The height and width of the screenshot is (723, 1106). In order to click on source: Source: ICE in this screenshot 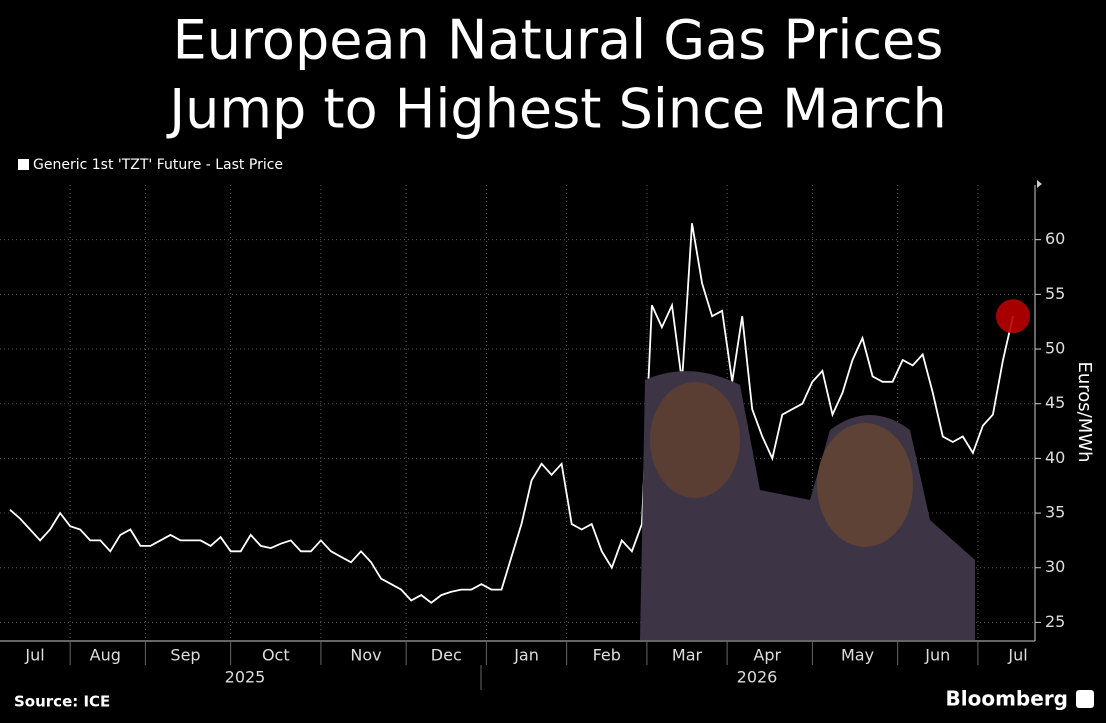, I will do `click(62, 702)`.